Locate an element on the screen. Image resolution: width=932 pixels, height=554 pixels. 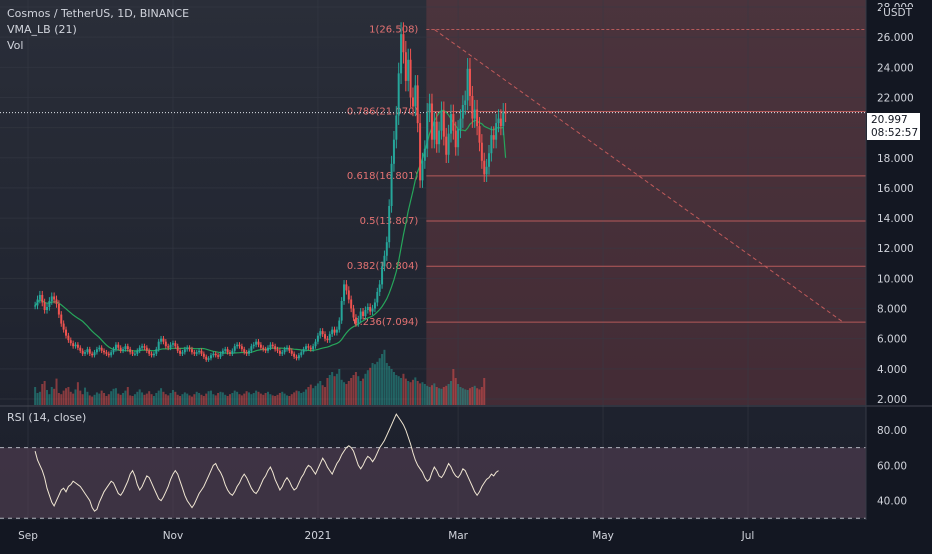
price-tick-label: 24.000 is located at coordinates (895, 68).